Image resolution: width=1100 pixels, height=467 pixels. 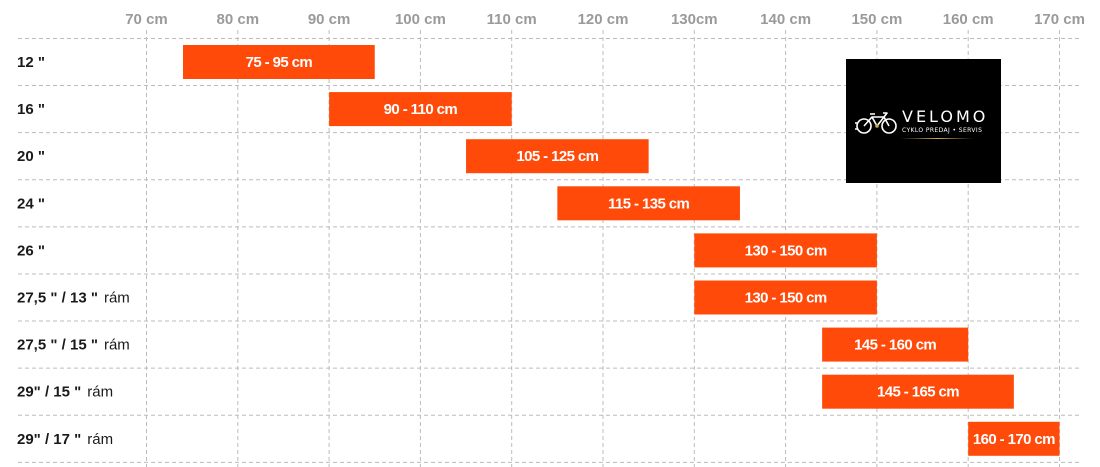 I want to click on x-tick-label: 80 cm, so click(x=238, y=19).